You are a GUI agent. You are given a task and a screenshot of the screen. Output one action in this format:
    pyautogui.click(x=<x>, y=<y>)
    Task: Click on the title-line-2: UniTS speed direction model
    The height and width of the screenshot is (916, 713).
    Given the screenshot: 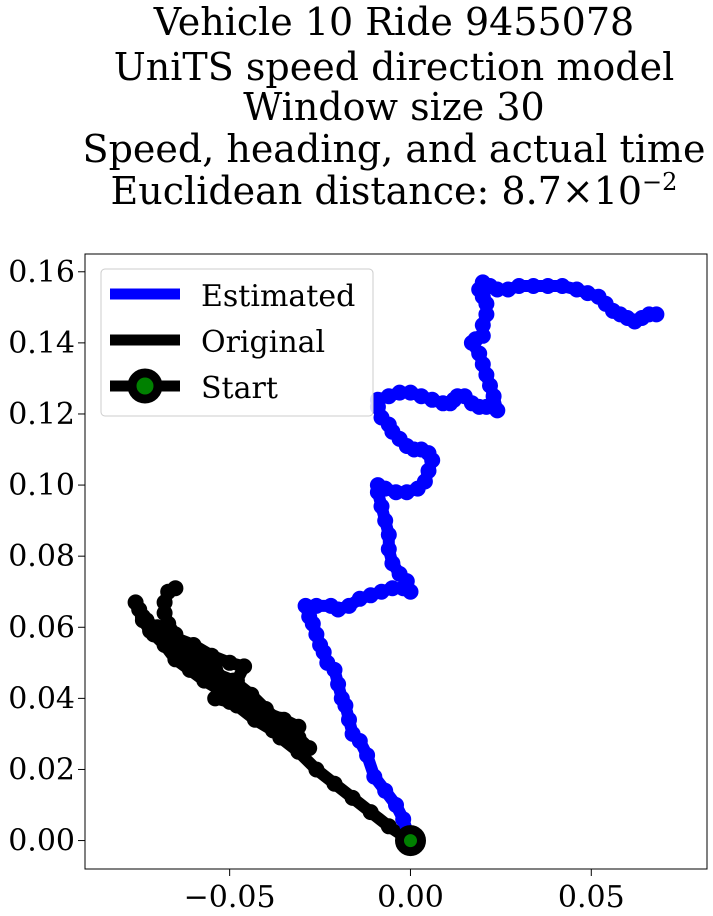 What is the action you would take?
    pyautogui.click(x=394, y=67)
    